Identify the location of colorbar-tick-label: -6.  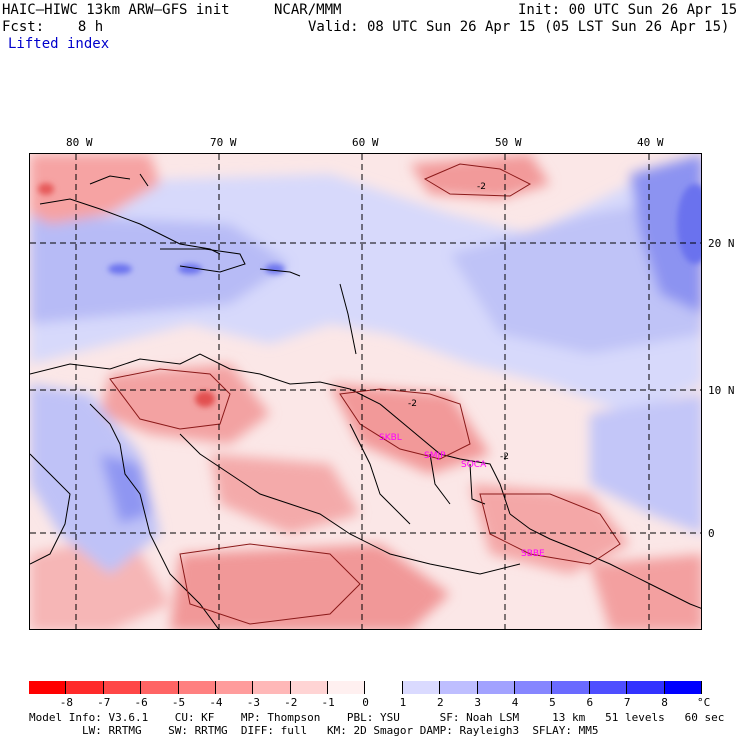
(141, 702).